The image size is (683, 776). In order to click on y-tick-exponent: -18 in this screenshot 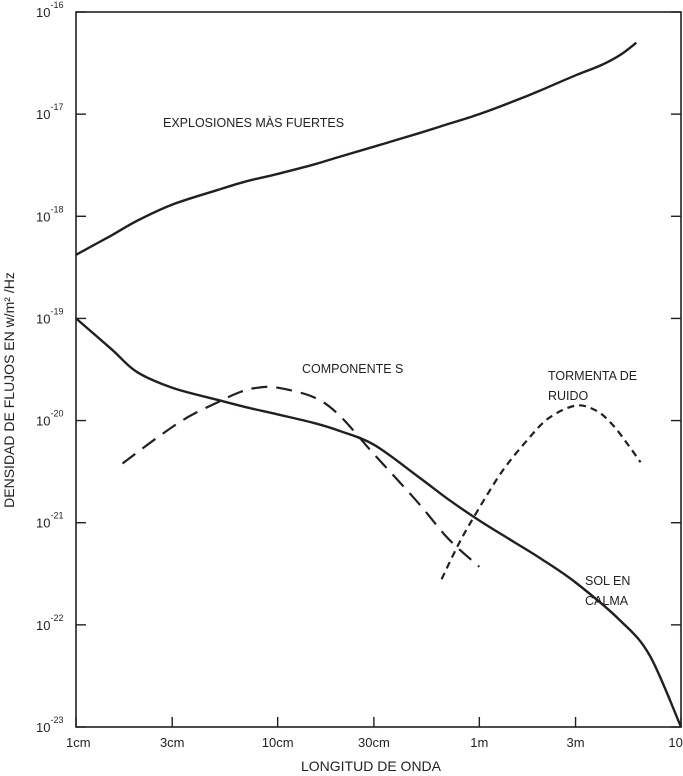, I will do `click(56, 209)`.